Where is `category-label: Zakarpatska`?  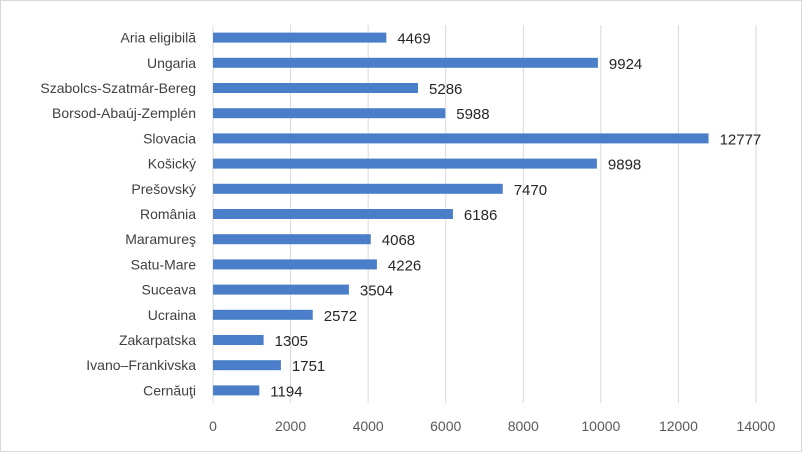 category-label: Zakarpatska is located at coordinates (157, 340).